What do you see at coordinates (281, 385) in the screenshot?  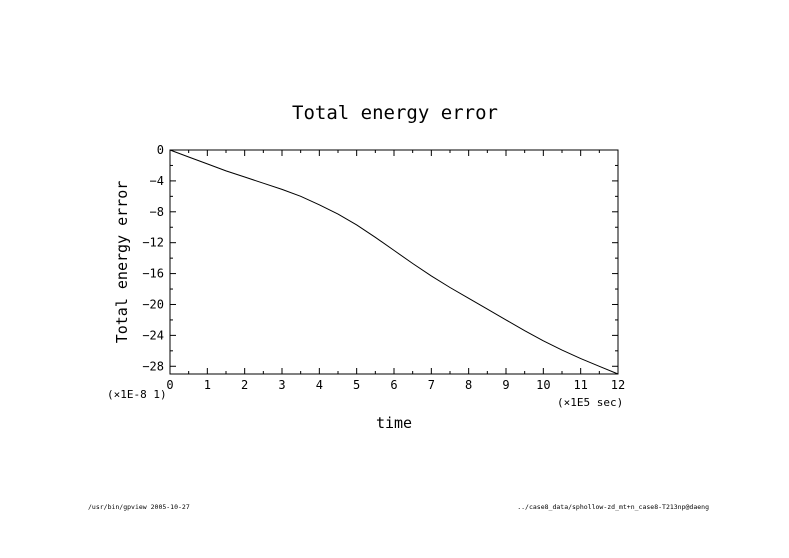 I see `x-tick-label: 3` at bounding box center [281, 385].